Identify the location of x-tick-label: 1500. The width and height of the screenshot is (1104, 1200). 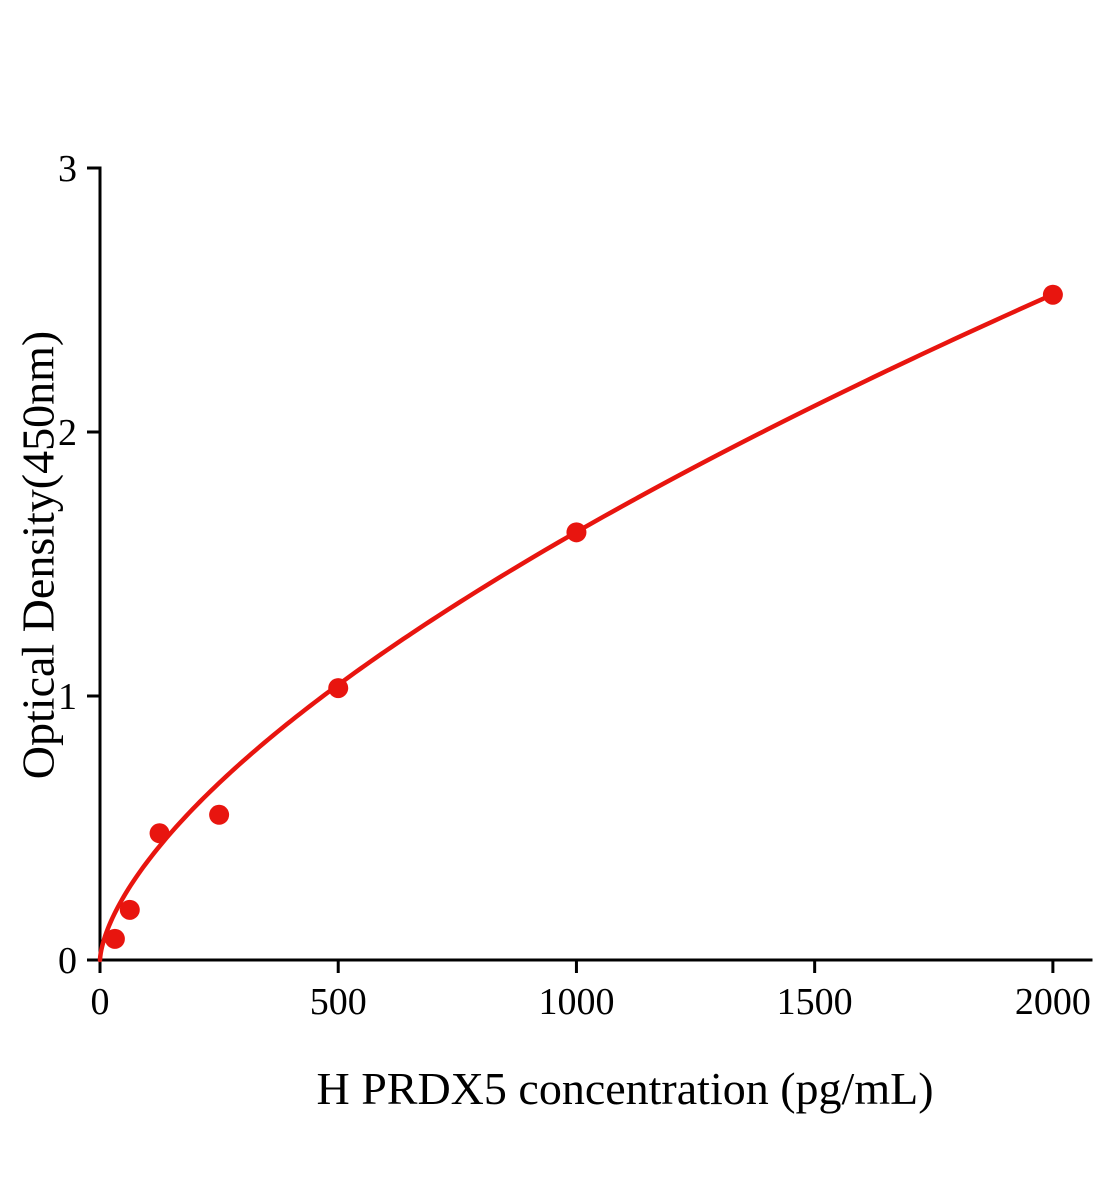
(815, 1002).